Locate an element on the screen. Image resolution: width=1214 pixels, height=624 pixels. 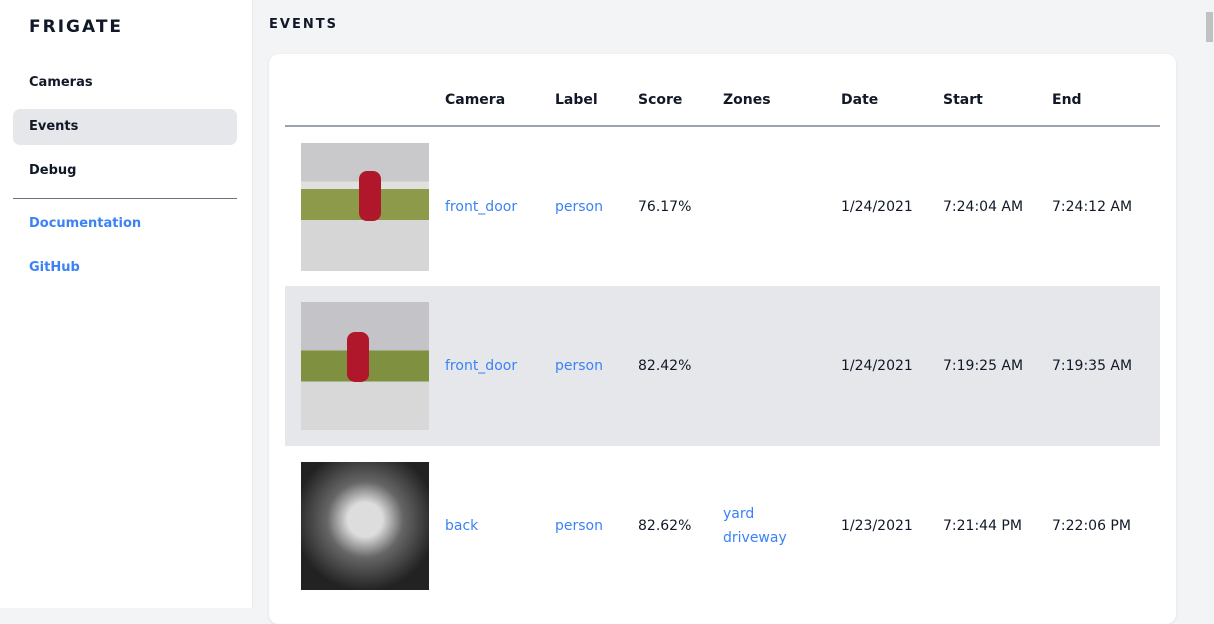
start-time: 7:19:25 AM is located at coordinates (997, 366).